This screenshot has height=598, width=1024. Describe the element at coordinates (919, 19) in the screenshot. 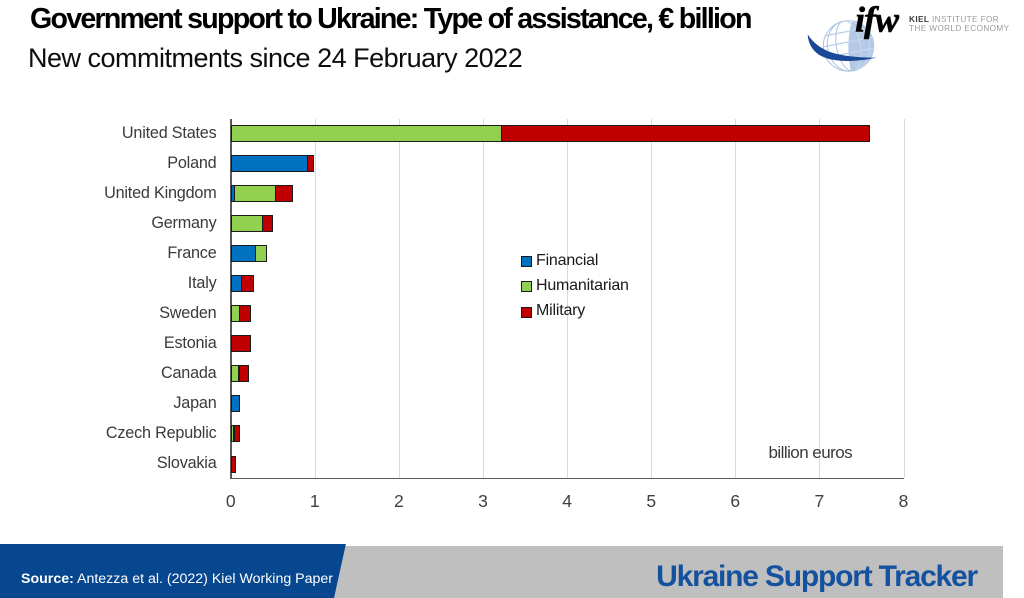

I see `svg-text: KIEL` at that location.